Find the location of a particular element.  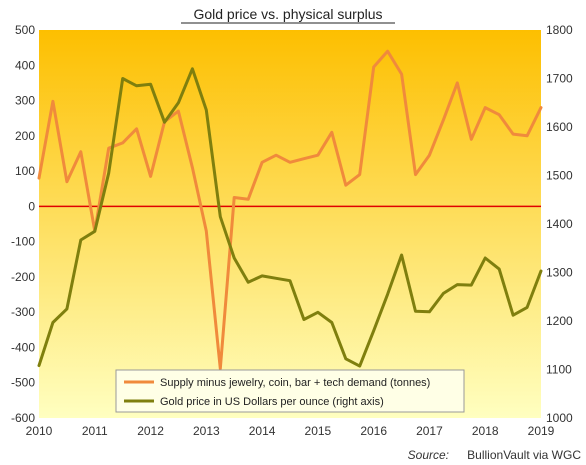

left-tick-label: 400 is located at coordinates (25, 65).